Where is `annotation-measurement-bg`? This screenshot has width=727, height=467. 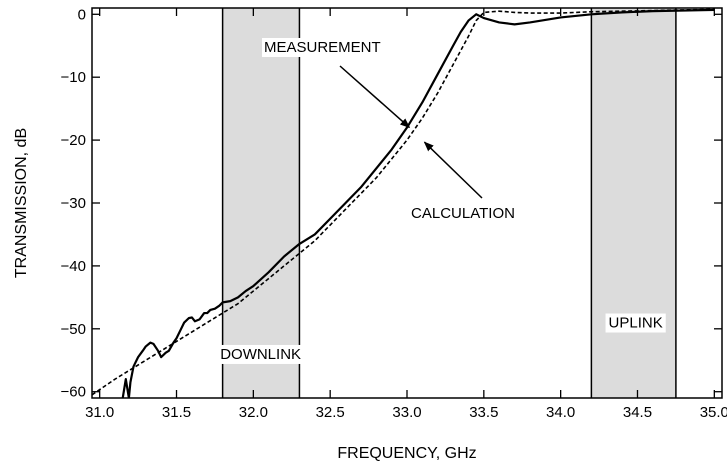
annotation-measurement-bg is located at coordinates (322, 47).